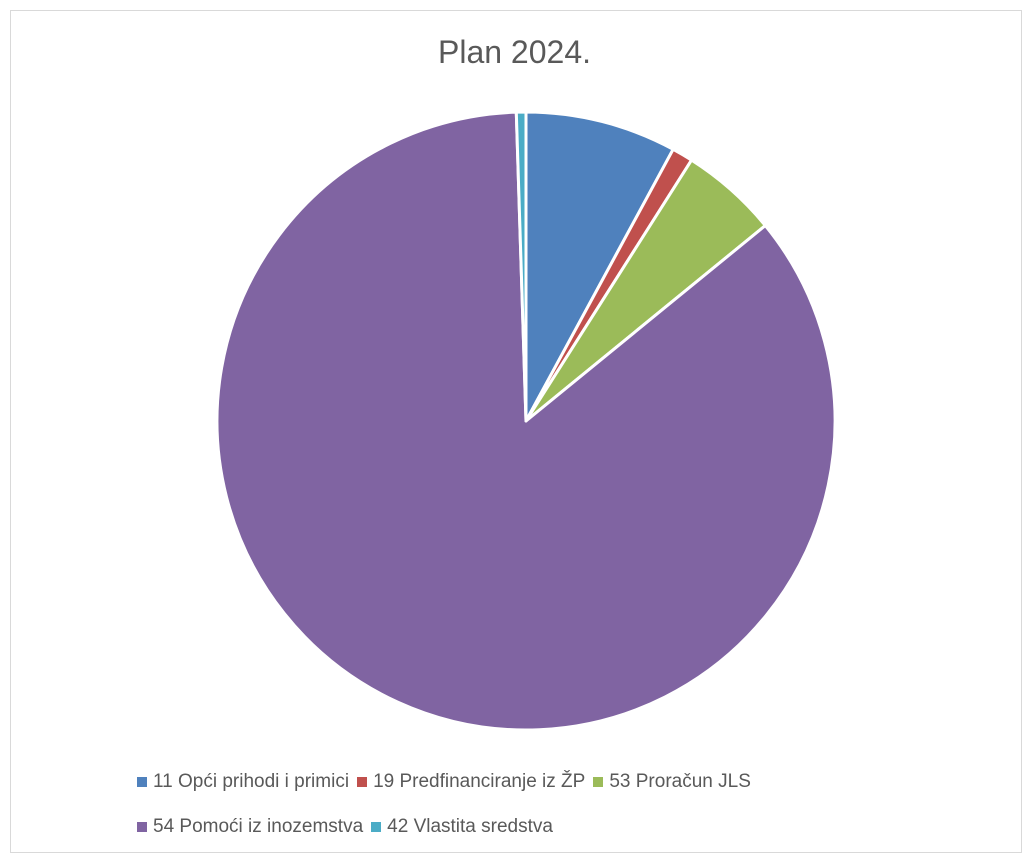 This screenshot has width=1029, height=855. Describe the element at coordinates (680, 781) in the screenshot. I see `legend-label-proracun-jls: 53 Proračun JLS` at that location.